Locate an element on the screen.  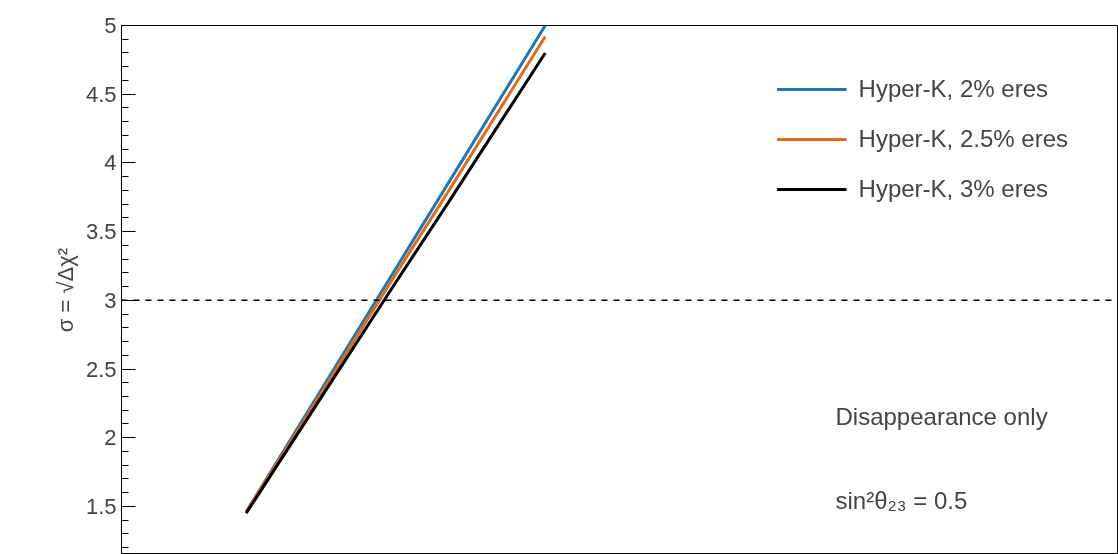
y-axis-title: σ = √Δχ² is located at coordinates (65, 290).